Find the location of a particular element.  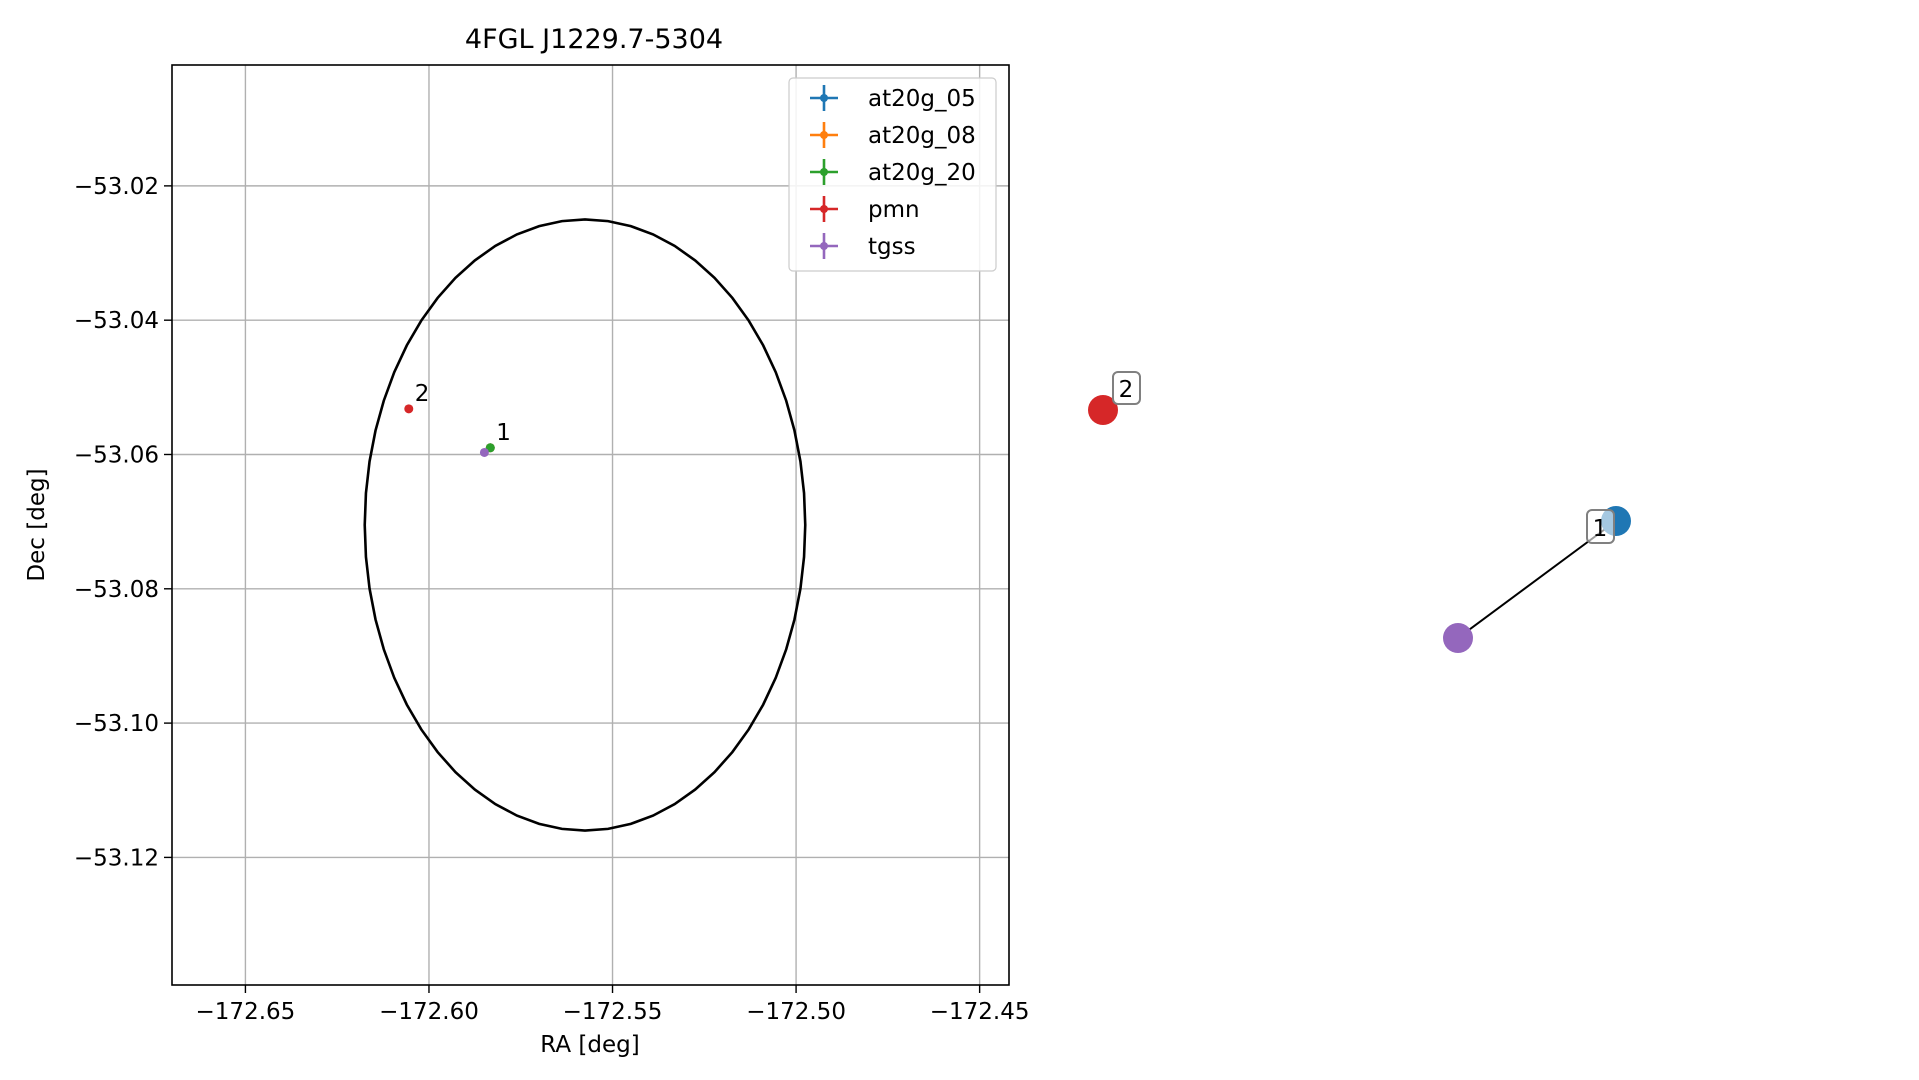

network-graph: 2 1 is located at coordinates (1359, 512).